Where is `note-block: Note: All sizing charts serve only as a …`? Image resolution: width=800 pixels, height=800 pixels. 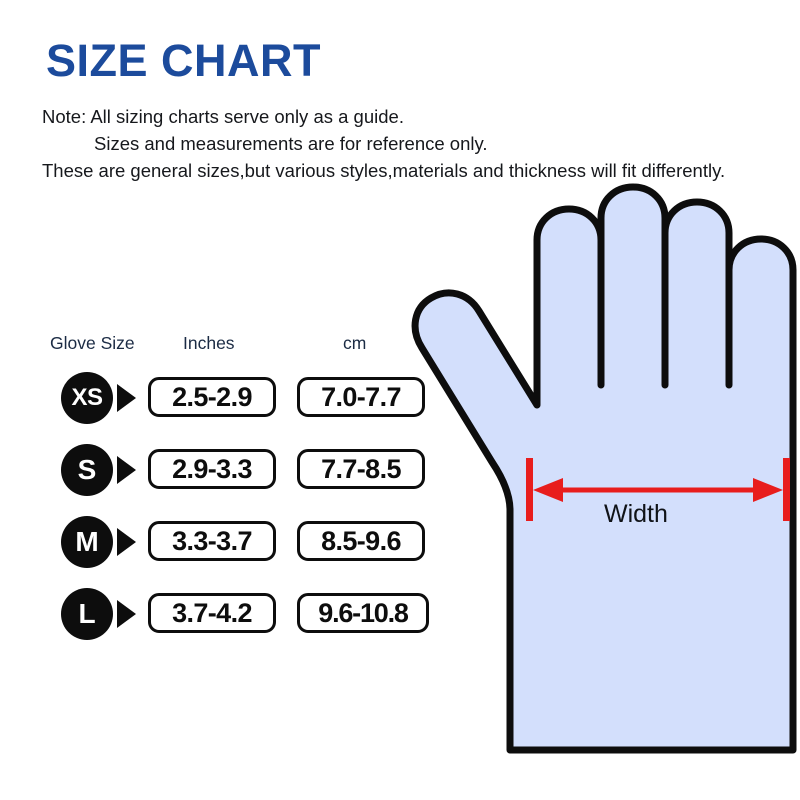 note-block: Note: All sizing charts serve only as a … is located at coordinates (407, 143).